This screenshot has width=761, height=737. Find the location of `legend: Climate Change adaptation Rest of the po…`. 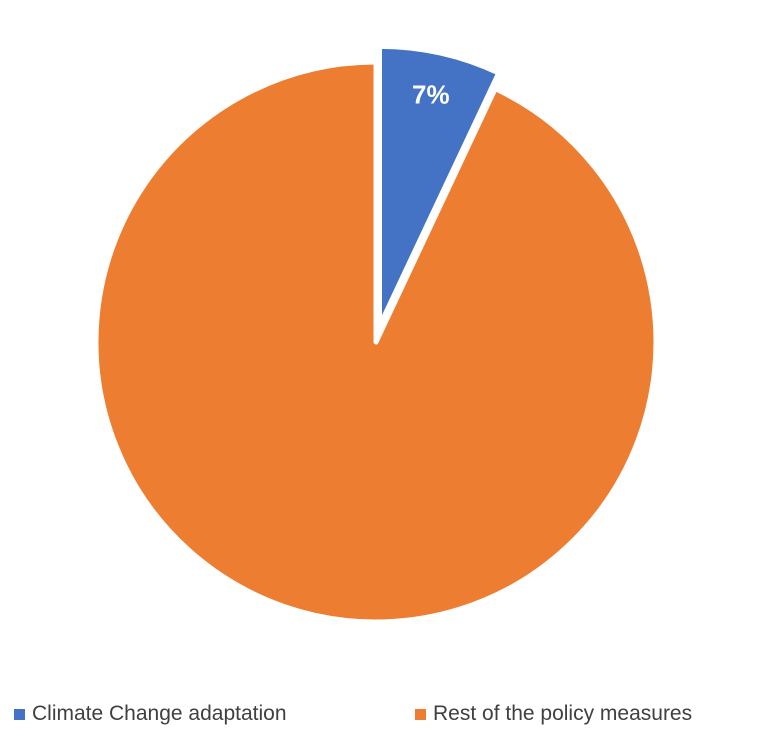

legend: Climate Change adaptation Rest of the po… is located at coordinates (380, 717).